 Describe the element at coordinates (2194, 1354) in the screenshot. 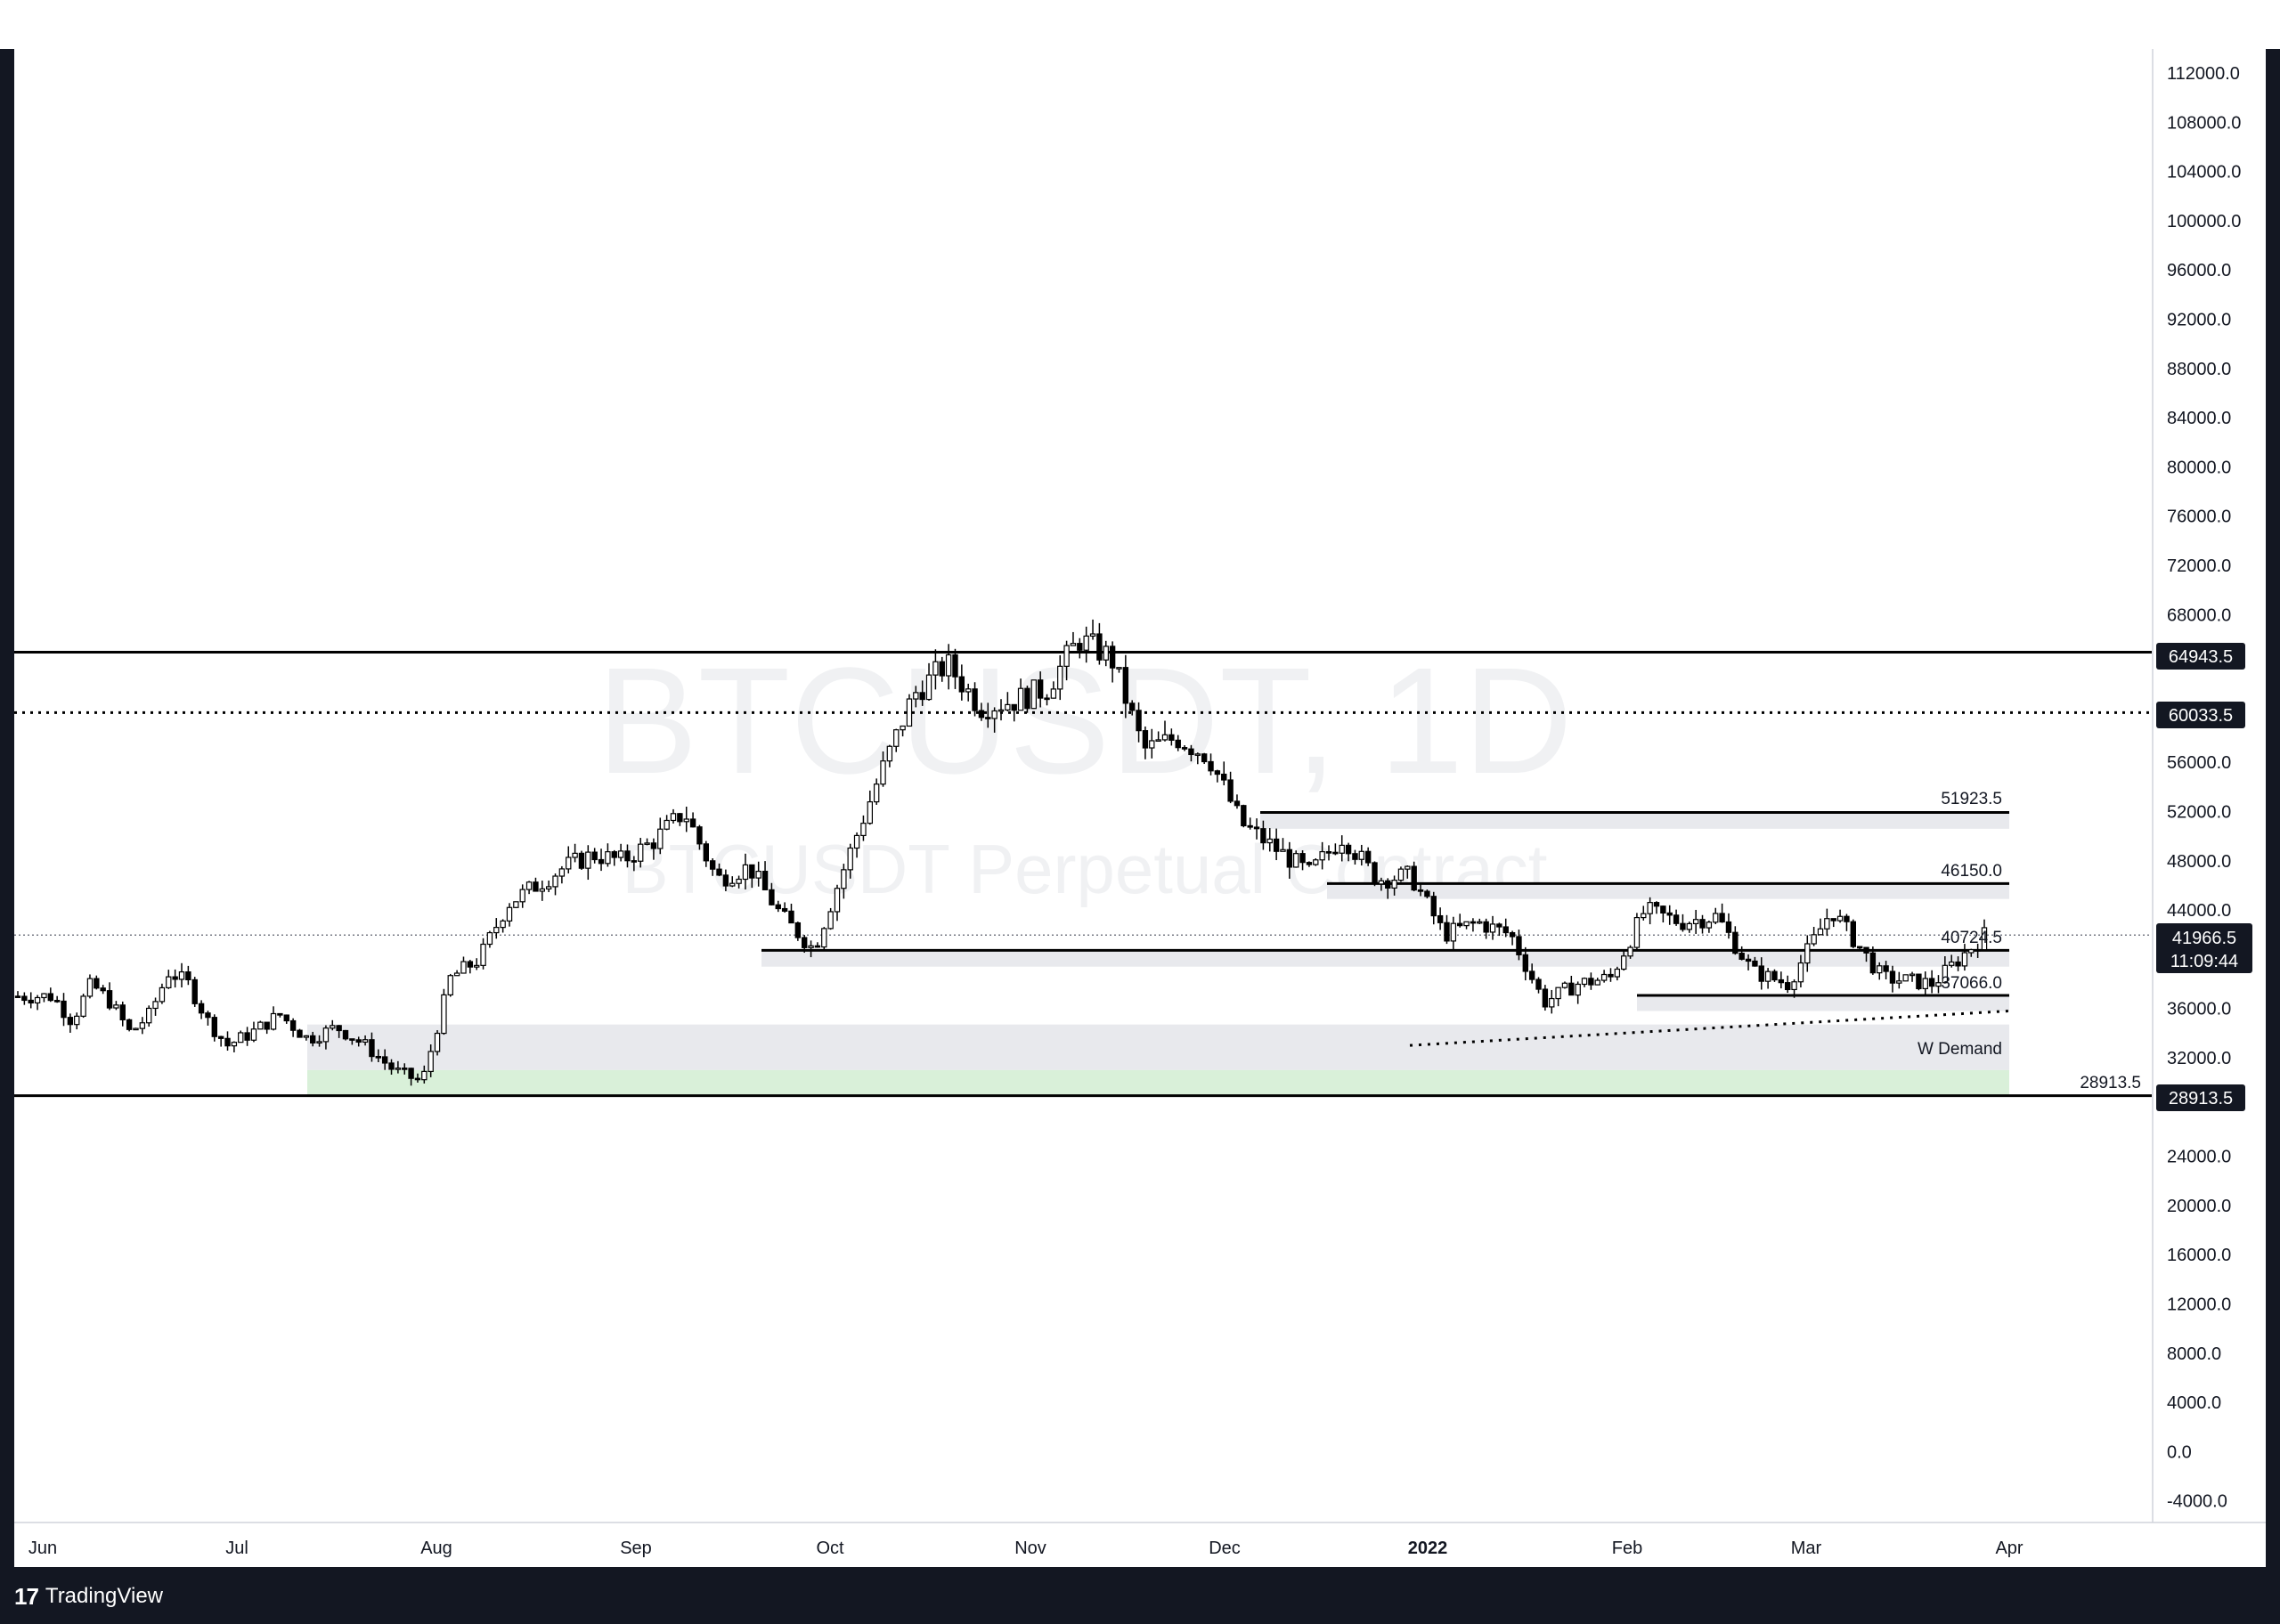

I see `price-tick: 8000.0` at that location.